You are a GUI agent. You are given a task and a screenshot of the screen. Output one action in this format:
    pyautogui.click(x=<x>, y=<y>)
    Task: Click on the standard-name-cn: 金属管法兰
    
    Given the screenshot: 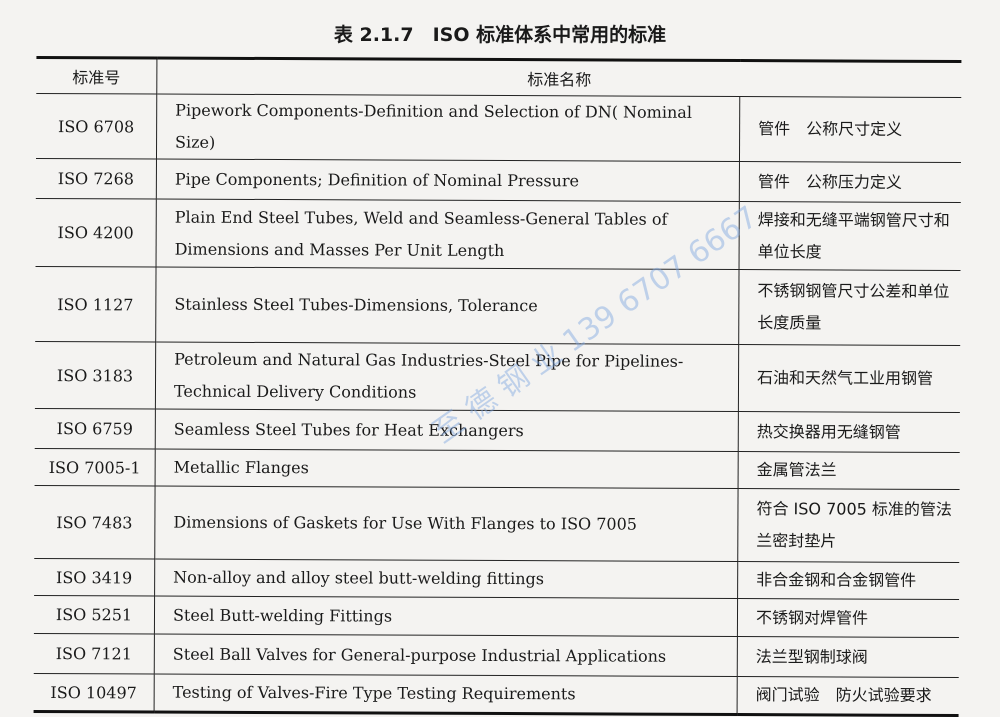 What is the action you would take?
    pyautogui.click(x=849, y=470)
    